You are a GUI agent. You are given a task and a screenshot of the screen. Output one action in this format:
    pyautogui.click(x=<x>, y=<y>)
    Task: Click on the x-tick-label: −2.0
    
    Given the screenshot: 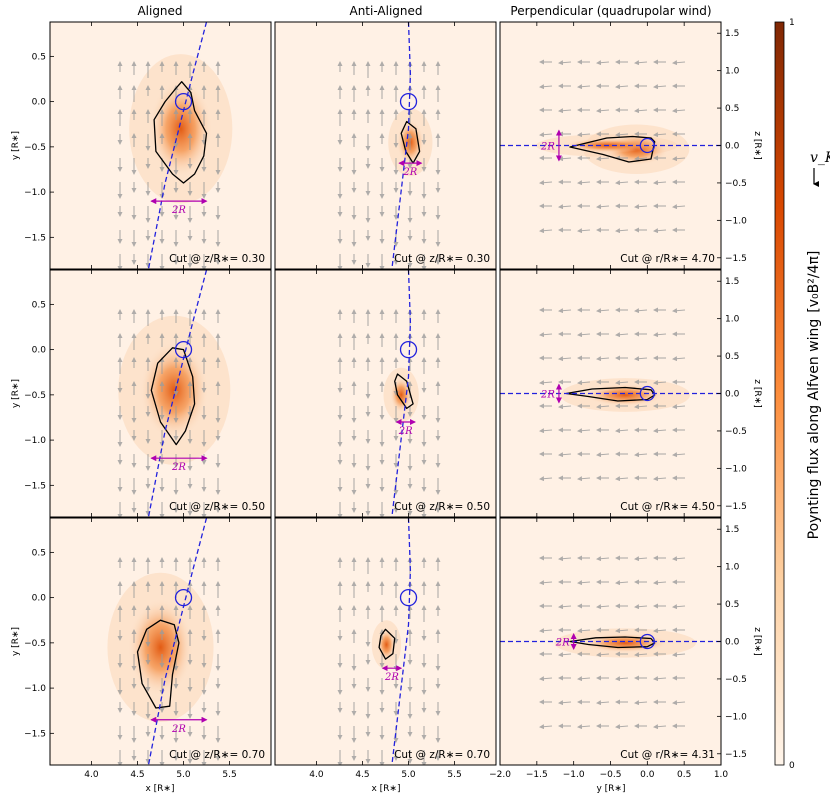 What is the action you would take?
    pyautogui.click(x=500, y=775)
    